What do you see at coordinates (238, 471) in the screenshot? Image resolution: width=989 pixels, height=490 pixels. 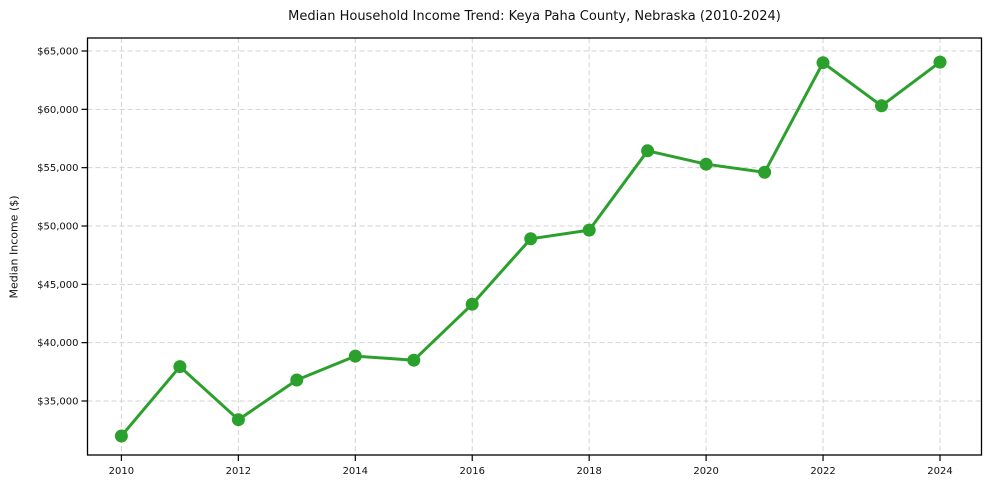 I see `x-tick-label: 2012` at bounding box center [238, 471].